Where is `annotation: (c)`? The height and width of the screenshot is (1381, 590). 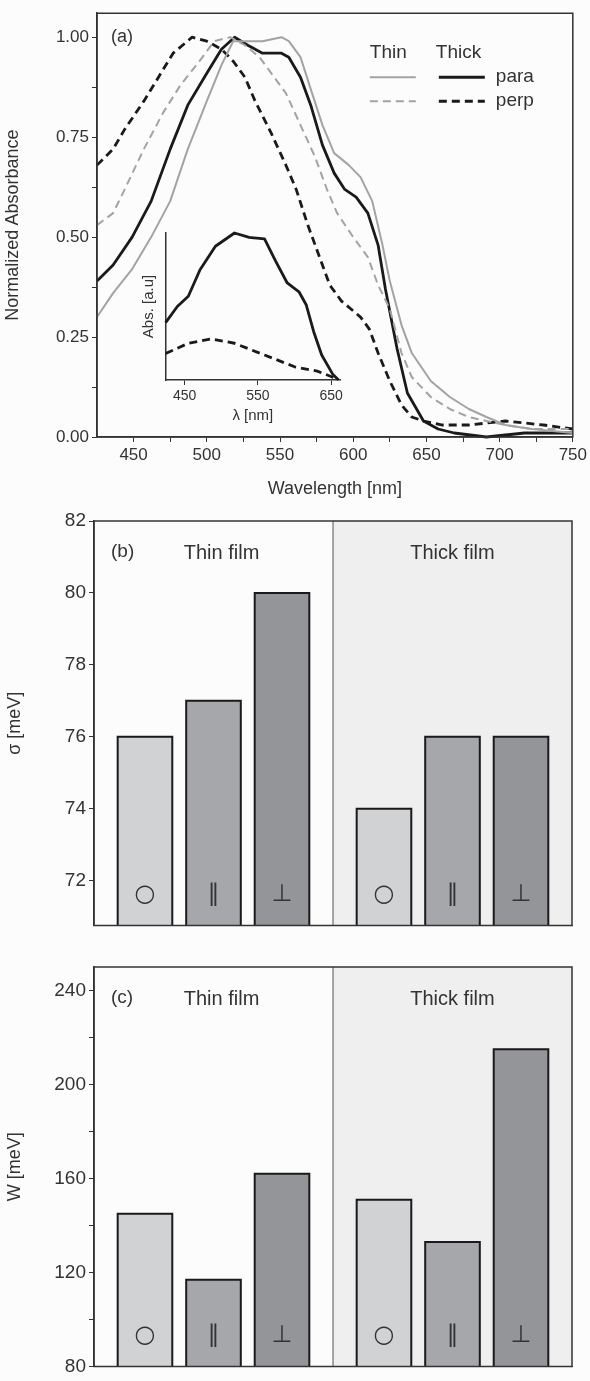 annotation: (c) is located at coordinates (122, 997).